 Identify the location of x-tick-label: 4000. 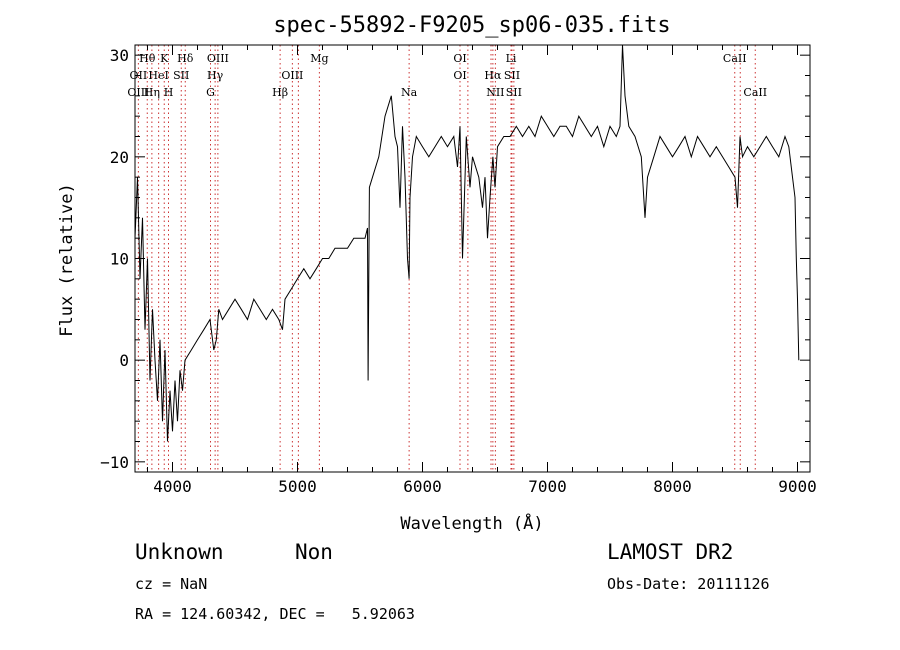
(172, 486).